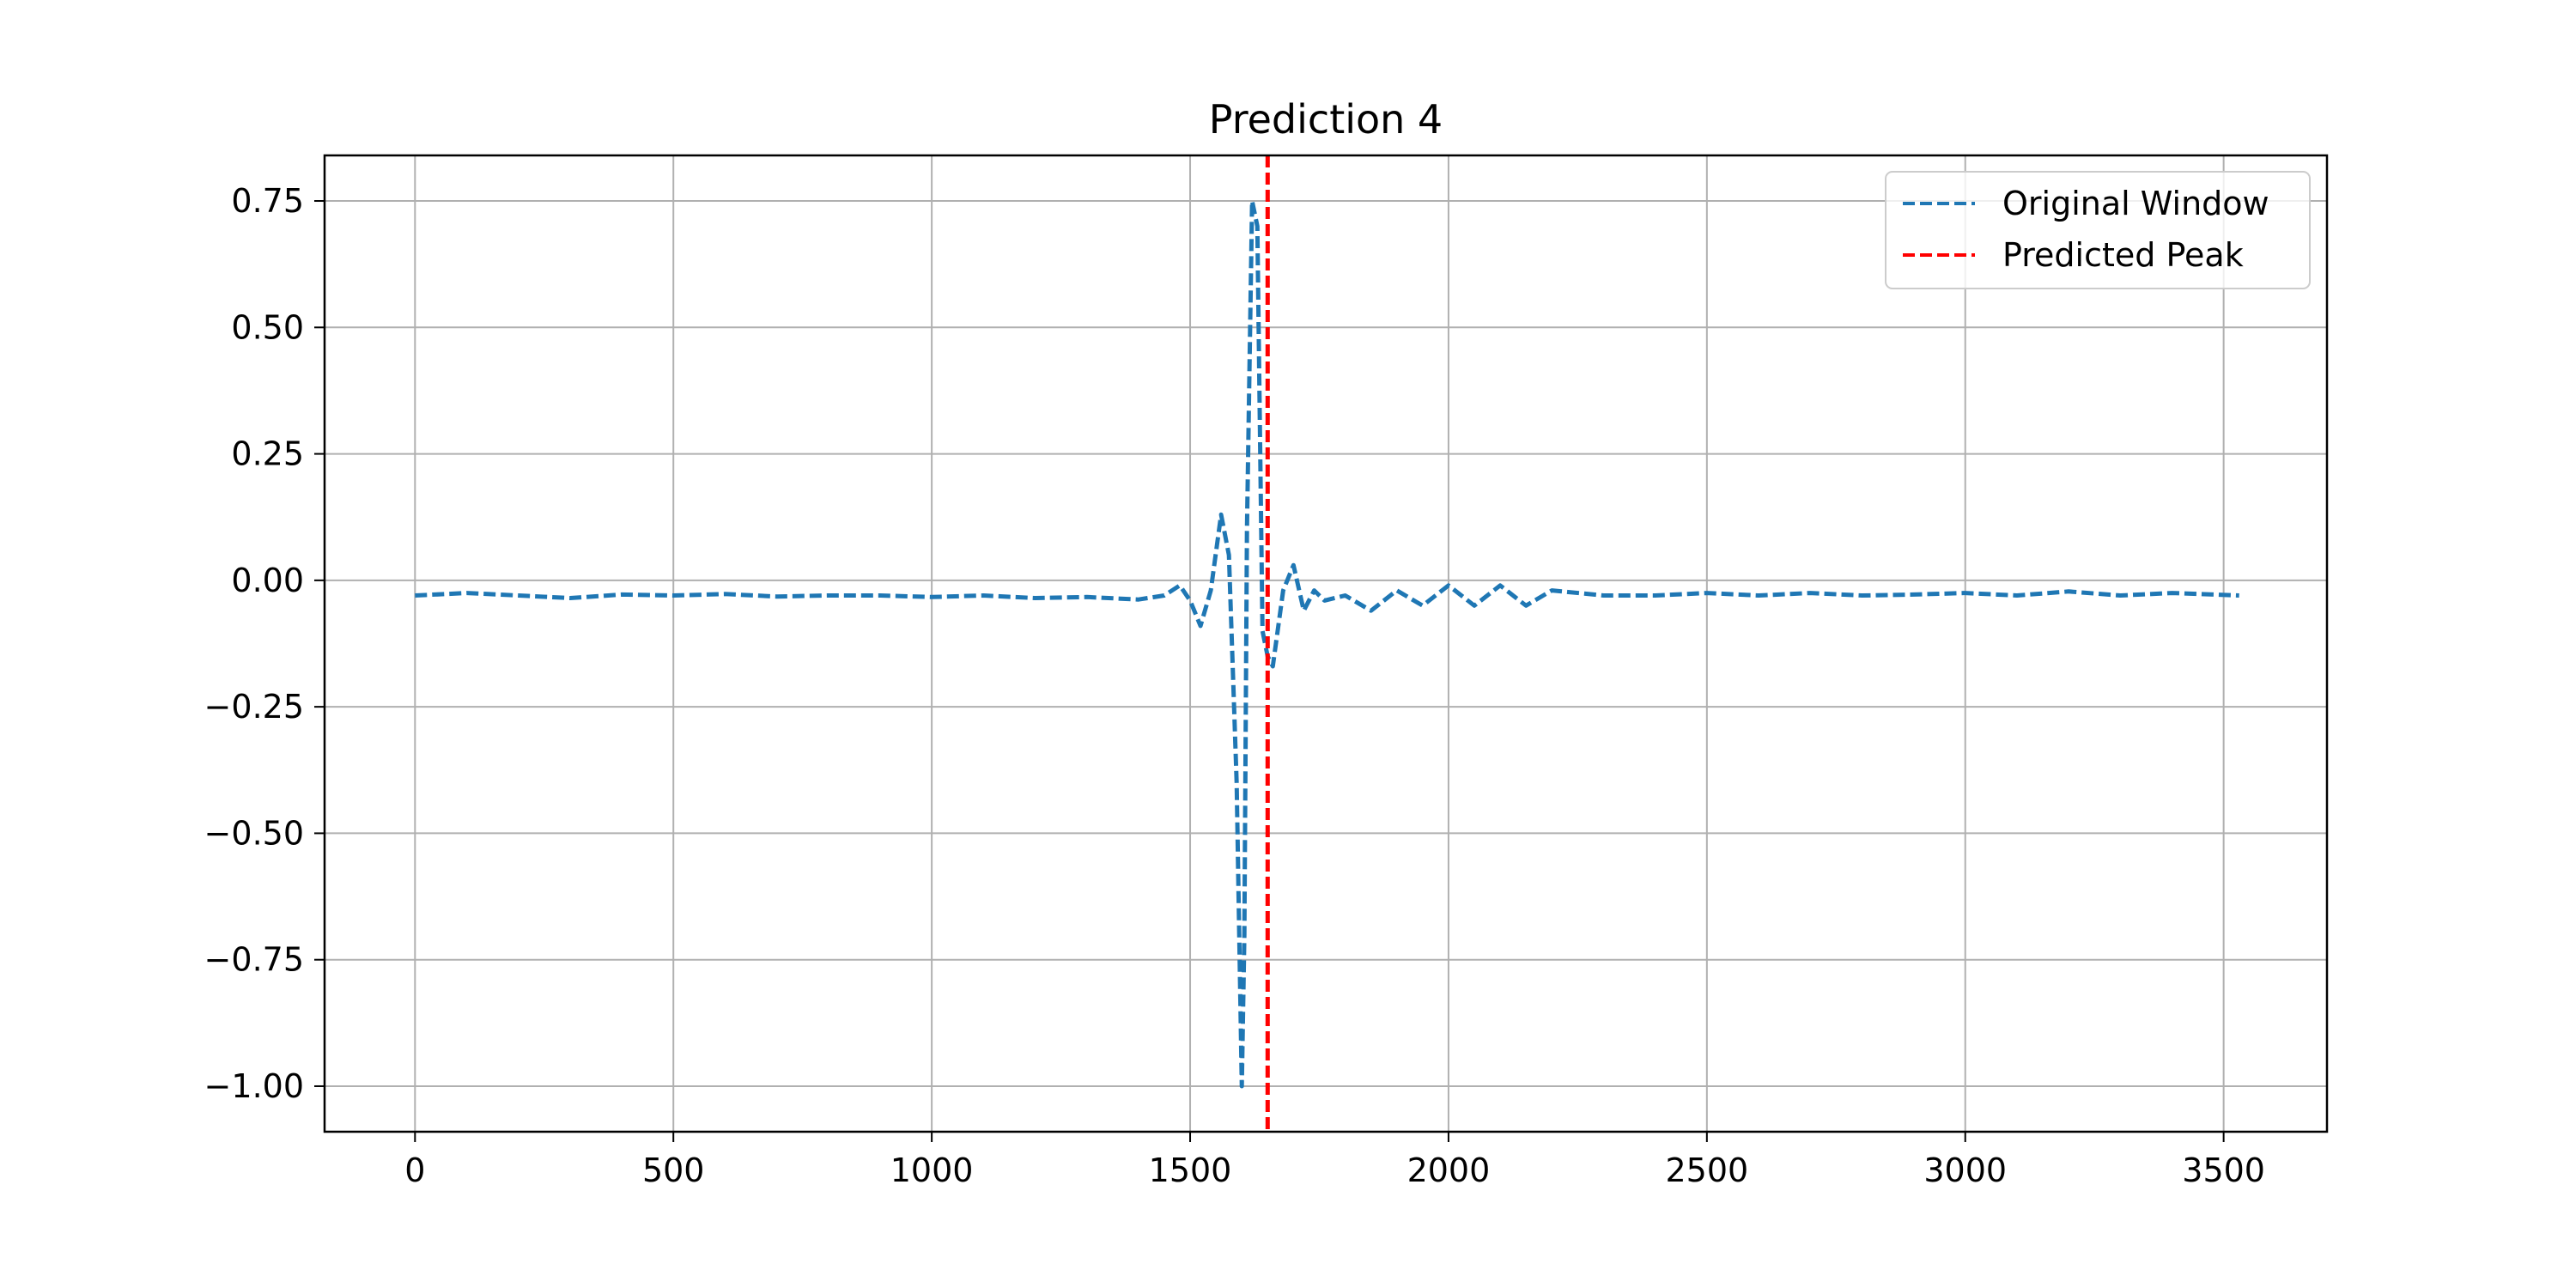 This screenshot has width=2576, height=1288. Describe the element at coordinates (2135, 203) in the screenshot. I see `legend-label-original-window: Original Window` at that location.